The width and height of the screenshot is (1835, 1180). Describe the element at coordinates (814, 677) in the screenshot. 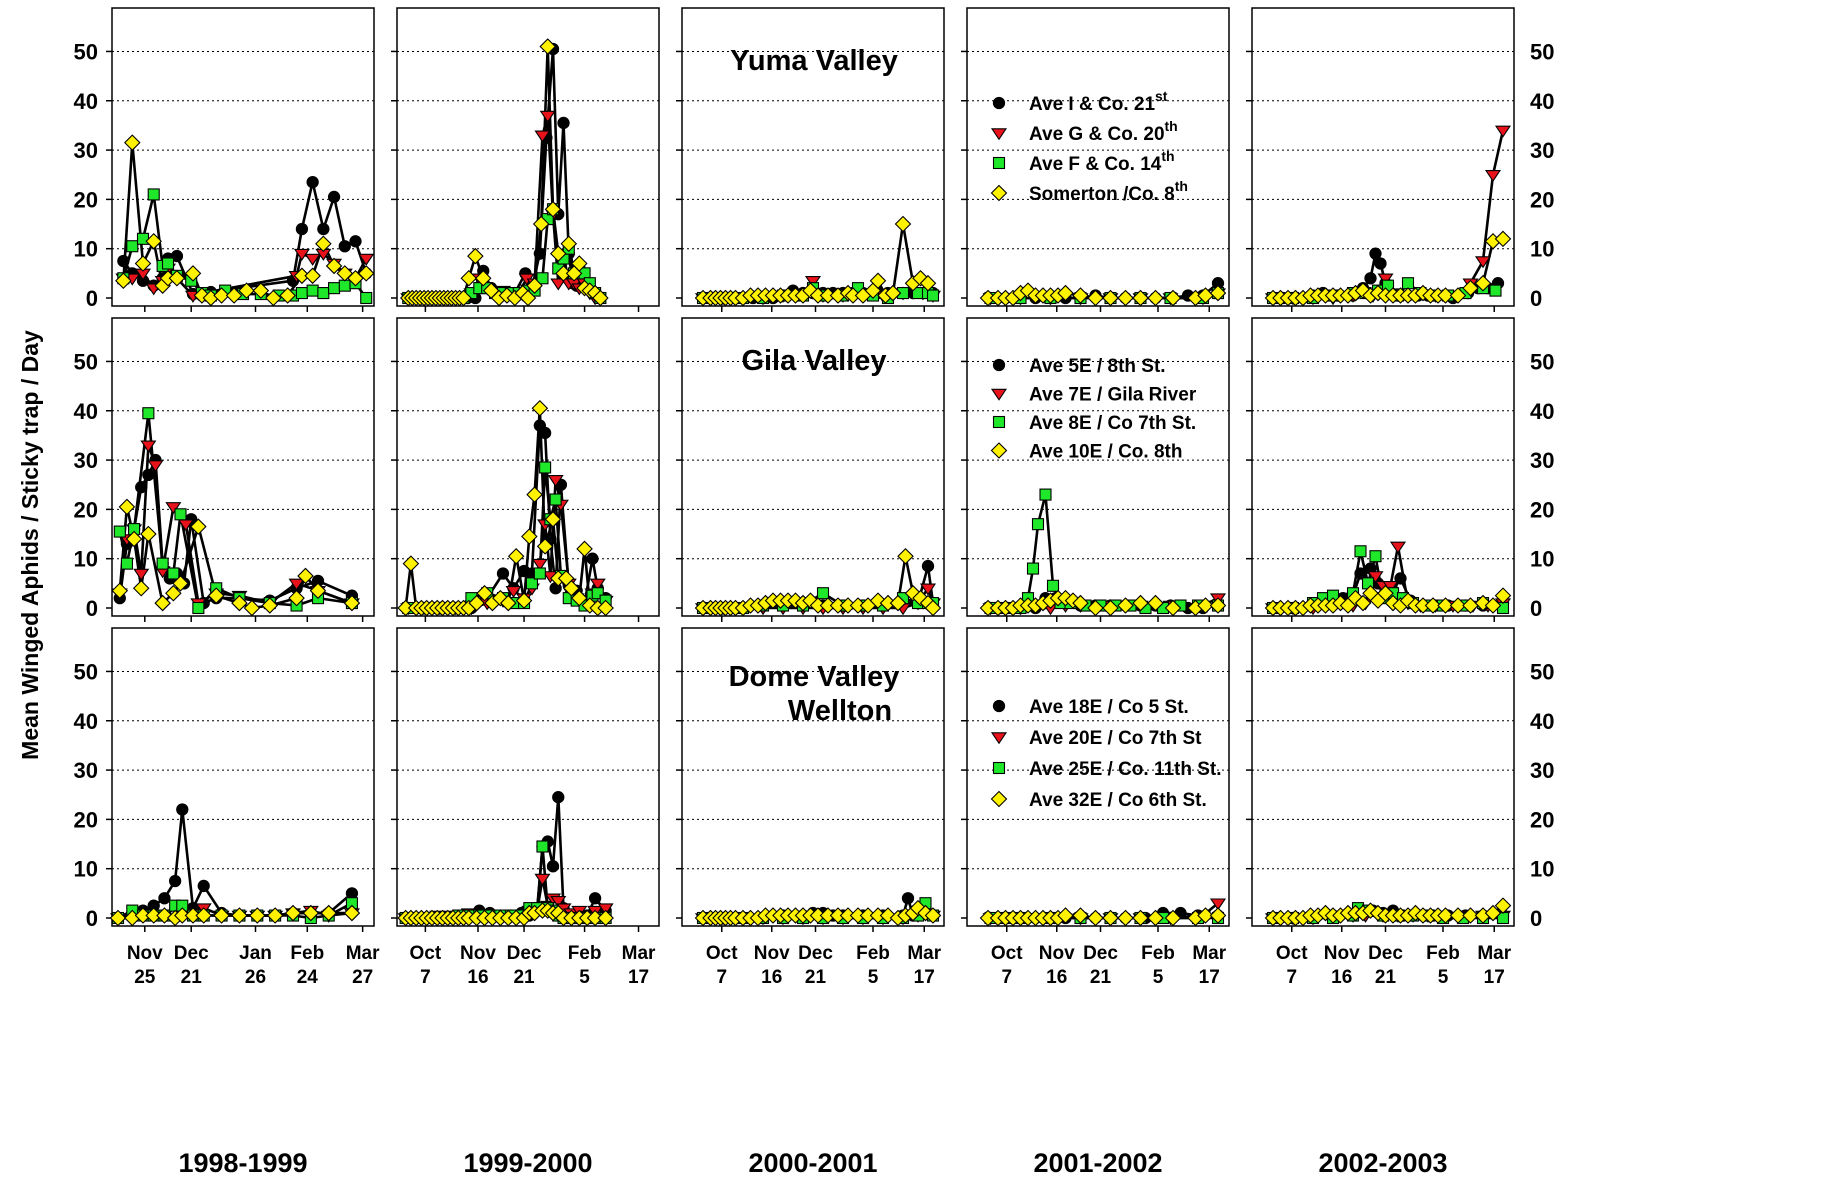

I see `valley-title: Dome Valley` at that location.